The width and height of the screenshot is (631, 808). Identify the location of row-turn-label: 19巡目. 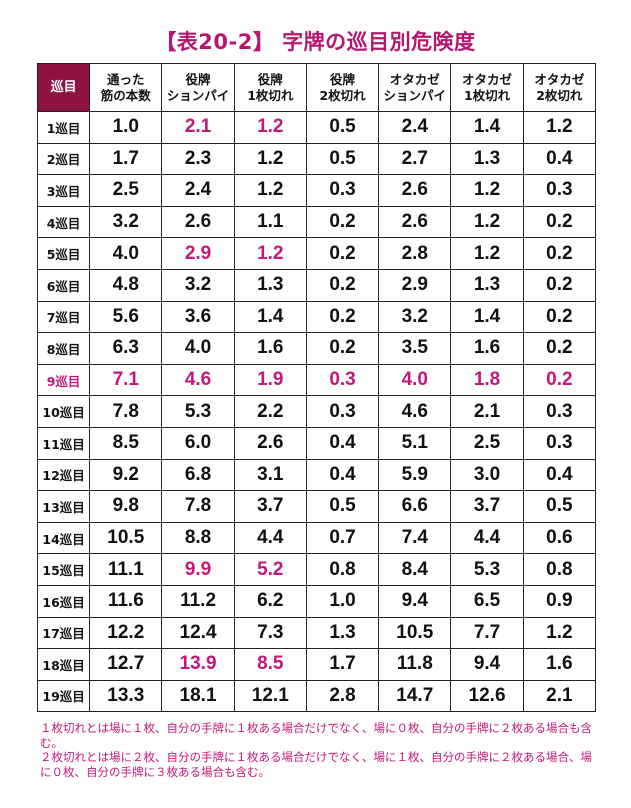
(63, 696).